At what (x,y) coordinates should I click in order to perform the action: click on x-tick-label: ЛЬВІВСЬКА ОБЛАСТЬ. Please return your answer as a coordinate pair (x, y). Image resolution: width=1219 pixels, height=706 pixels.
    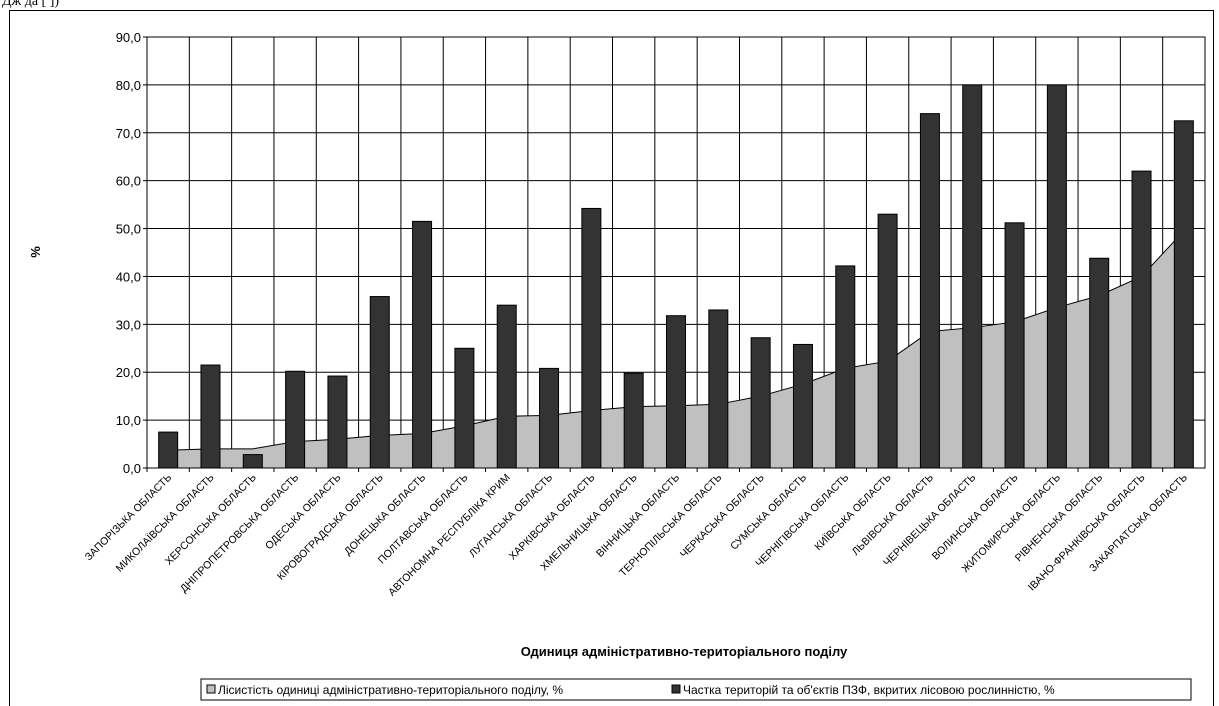
    Looking at the image, I should click on (893, 515).